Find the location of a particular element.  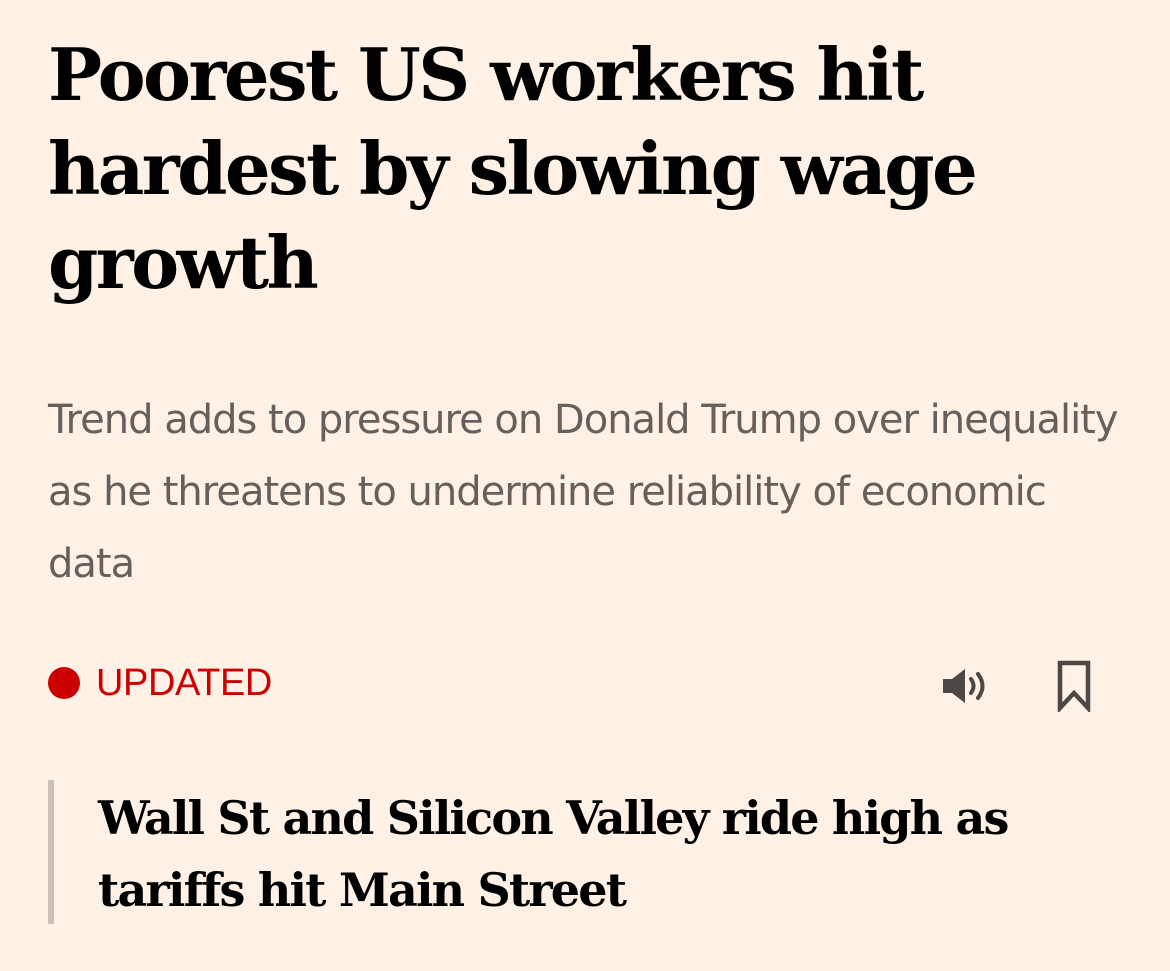

speaker-icon is located at coordinates (964, 686).